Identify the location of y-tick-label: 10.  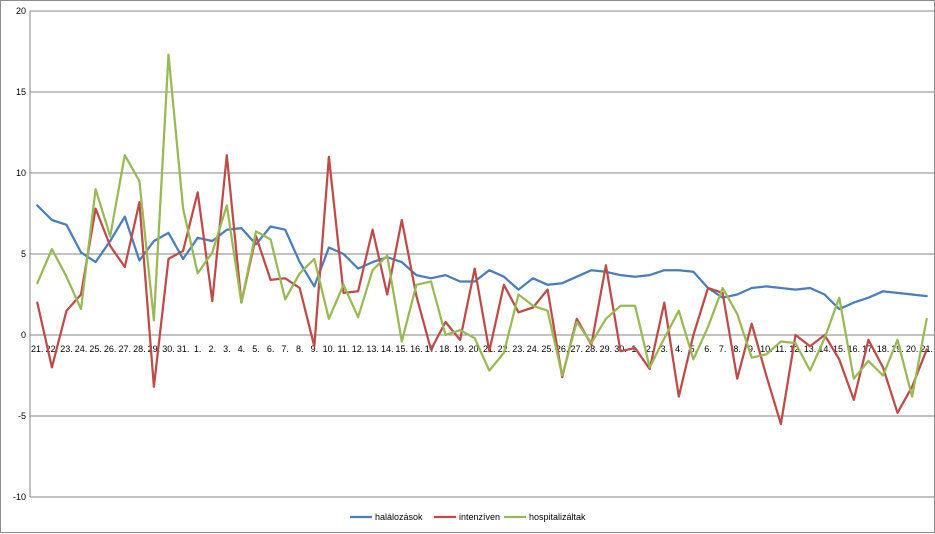
(21, 173).